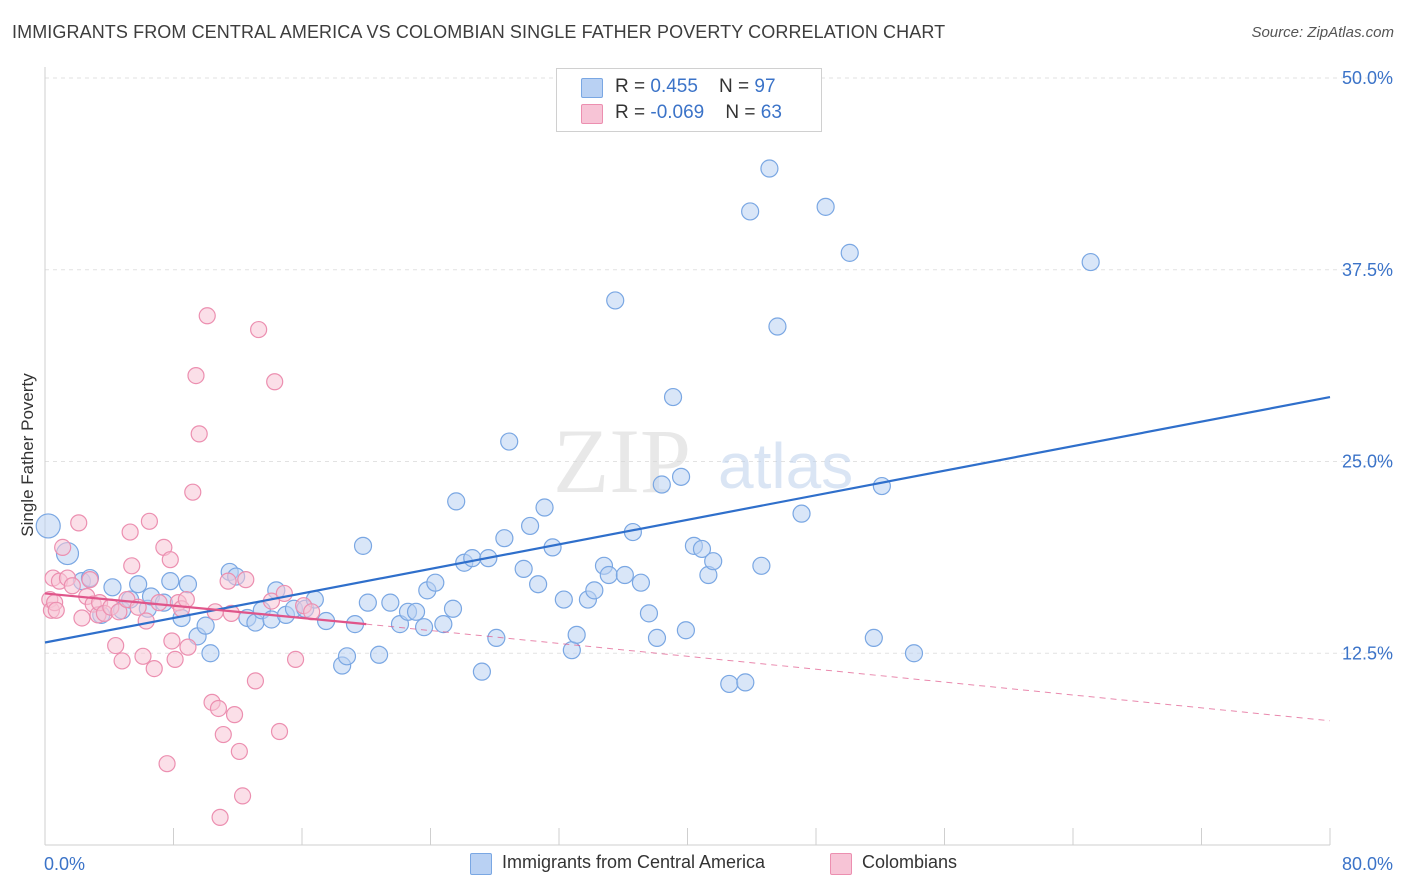 The image size is (1406, 892). Describe the element at coordinates (64, 864) in the screenshot. I see `x-tick-label: 0.0%` at that location.